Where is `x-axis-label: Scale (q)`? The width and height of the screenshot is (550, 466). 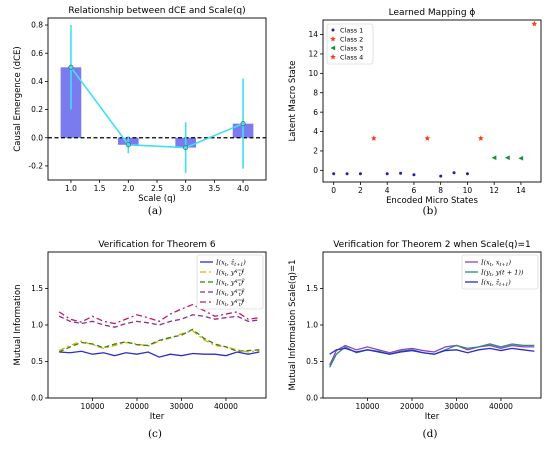 x-axis-label: Scale (q) is located at coordinates (157, 199).